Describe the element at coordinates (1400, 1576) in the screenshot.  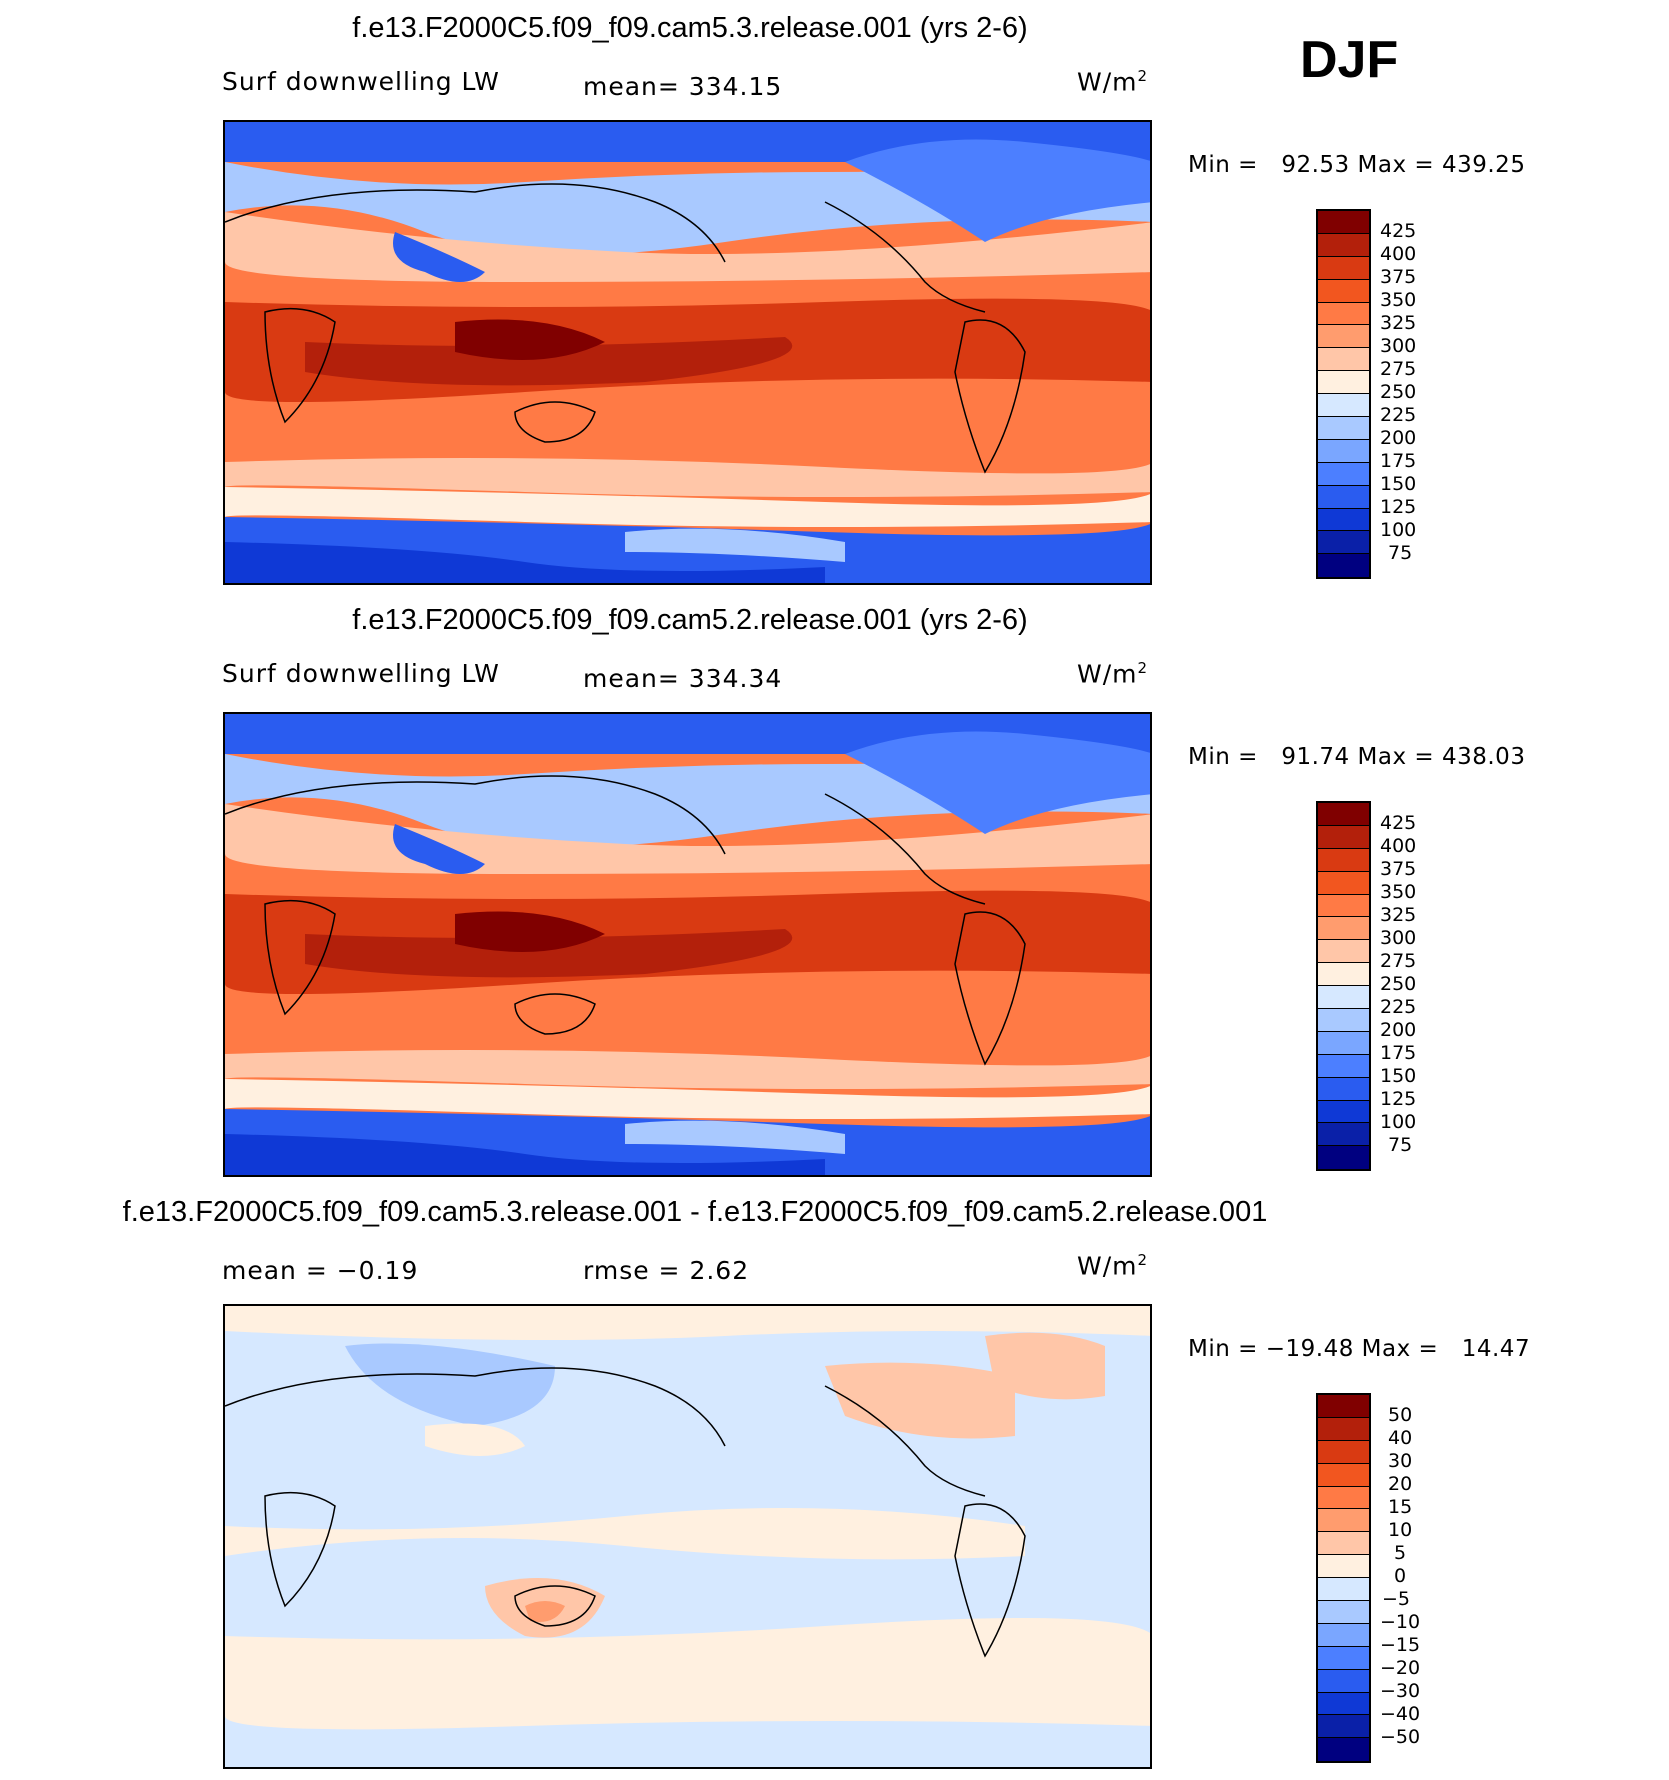
I see `colorbar-label: 0` at that location.